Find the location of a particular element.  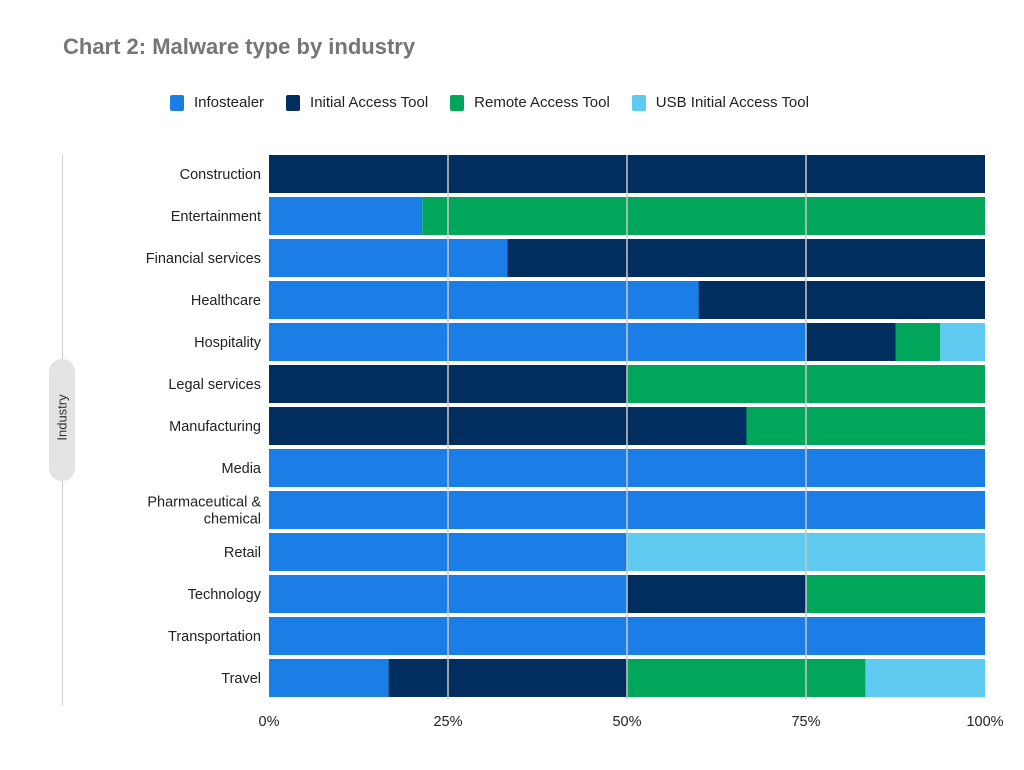

legend-label: Remote Access Tool is located at coordinates (542, 102).